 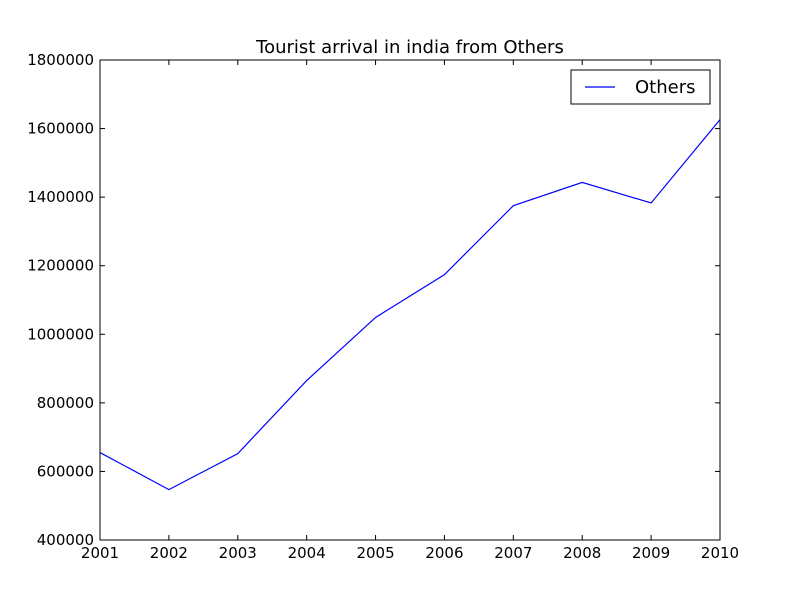 What do you see at coordinates (60, 60) in the screenshot?
I see `y-tick-label: 1800000` at bounding box center [60, 60].